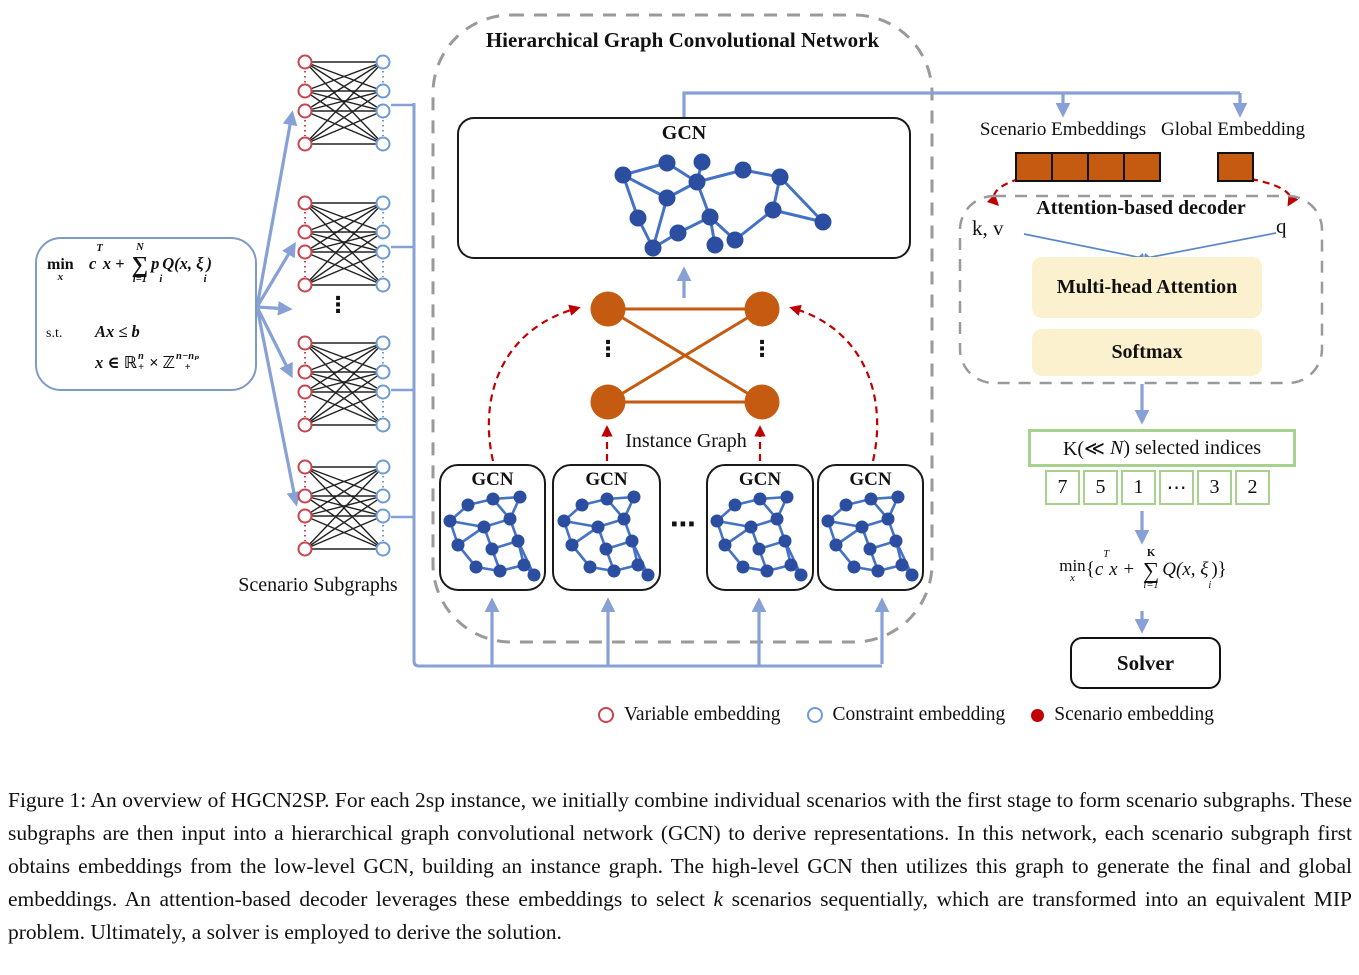  I want to click on sum-symbol: K ∑ i=1, so click(1151, 570).